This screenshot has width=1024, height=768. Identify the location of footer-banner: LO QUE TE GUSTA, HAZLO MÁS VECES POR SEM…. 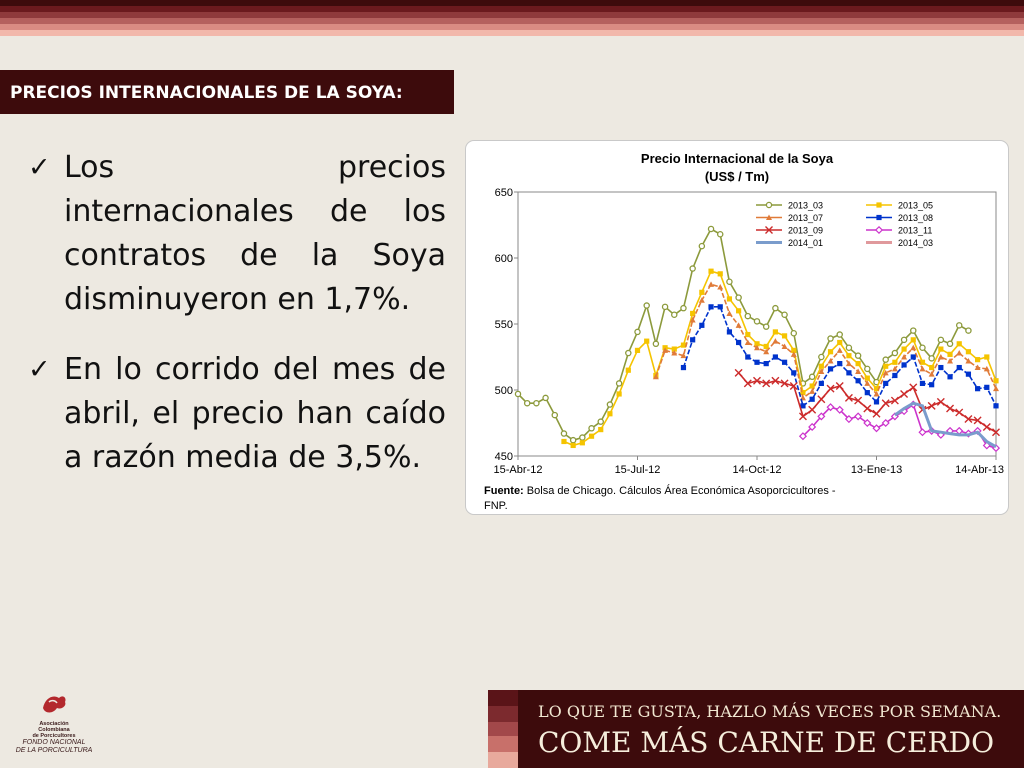
(756, 729).